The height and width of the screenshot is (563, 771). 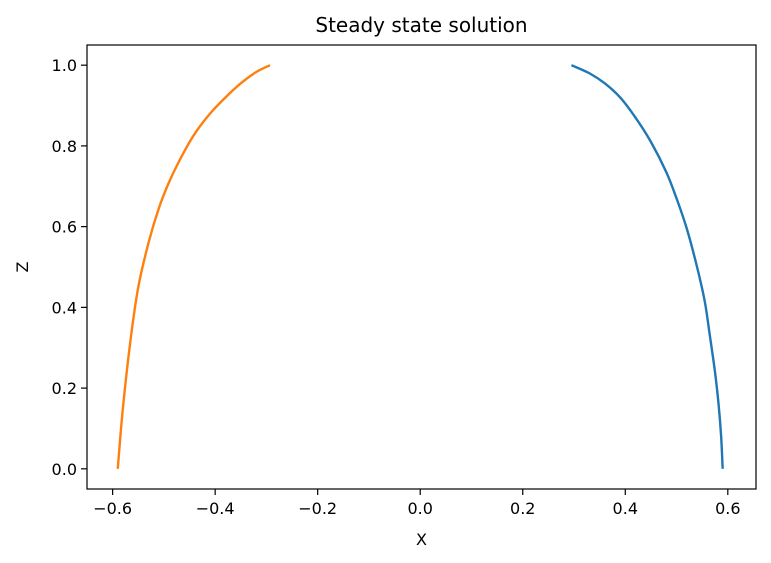 I want to click on y-tick-label: 1.0, so click(x=64, y=65).